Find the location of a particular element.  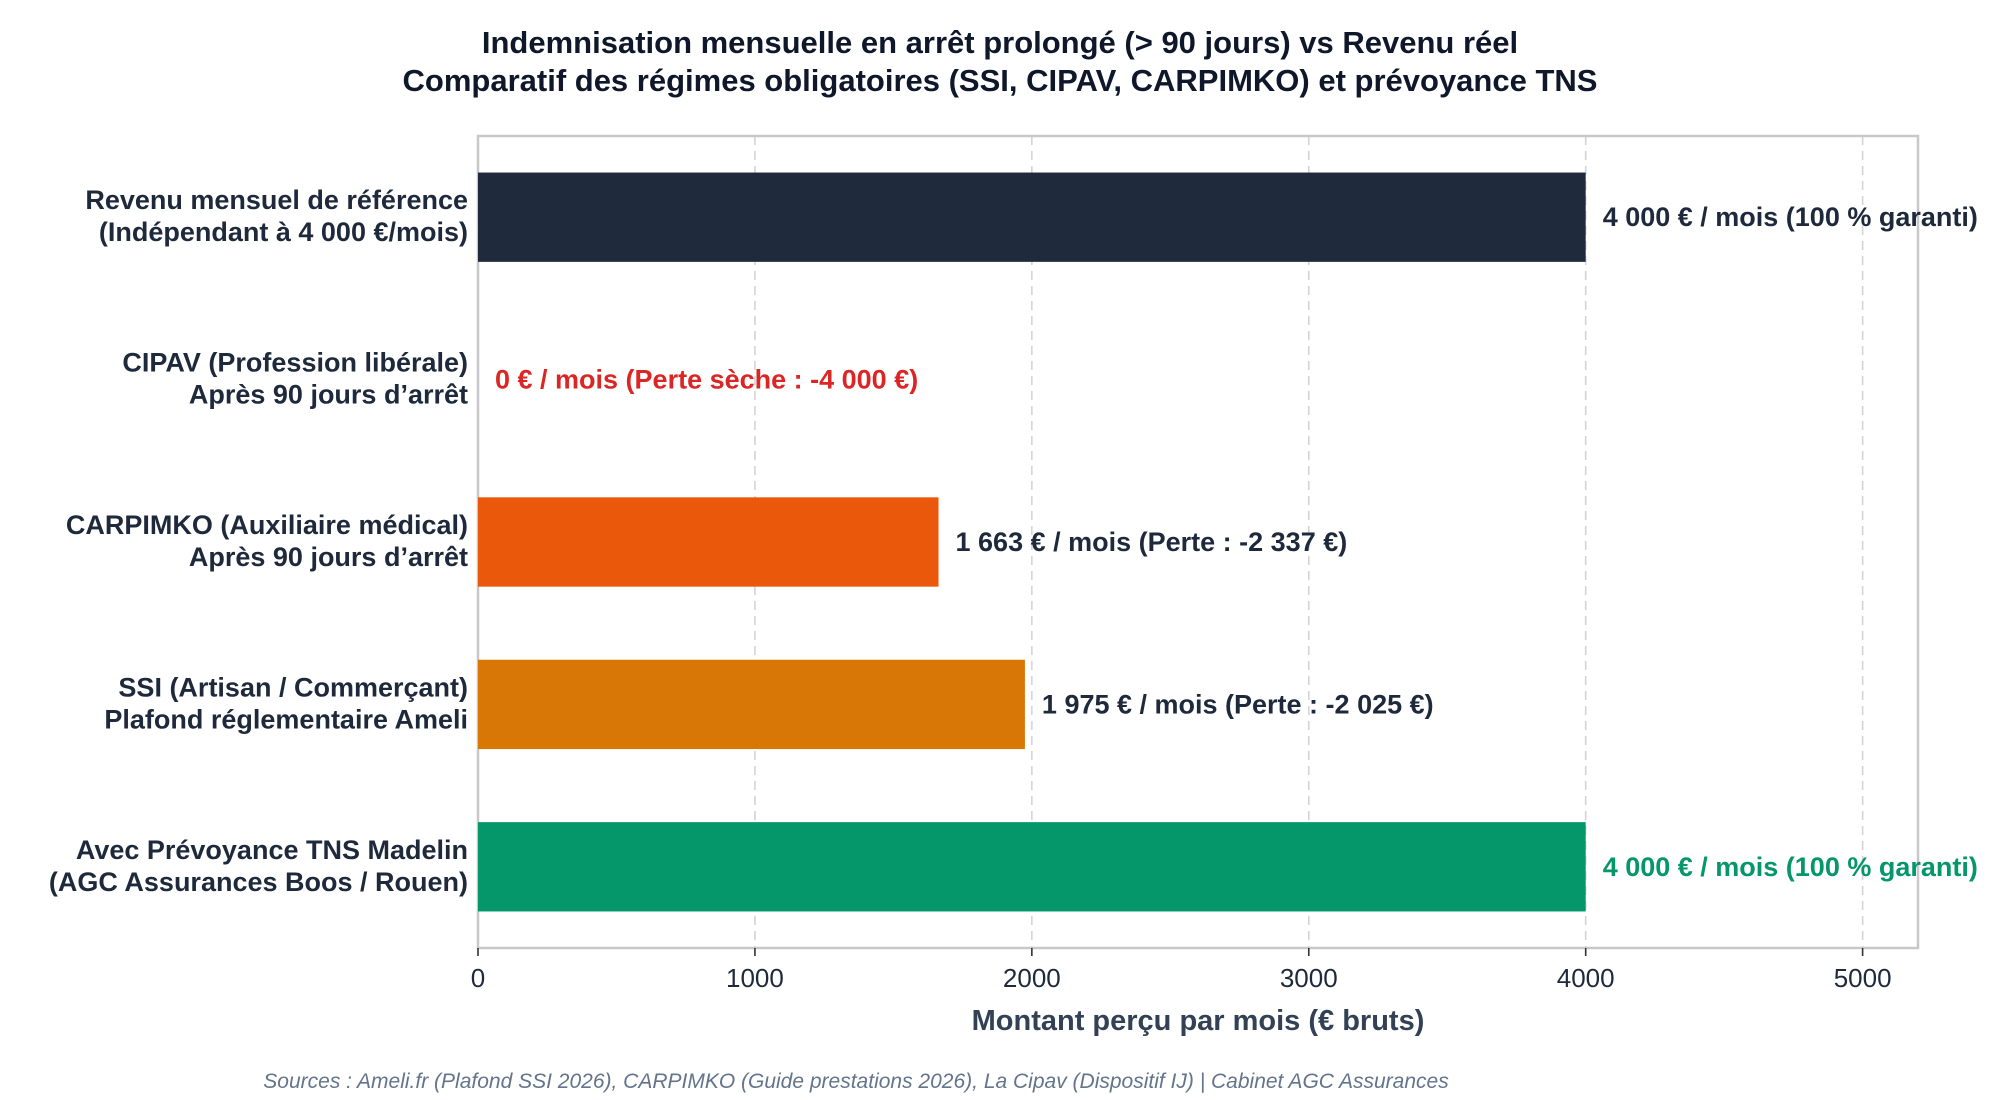

x-tick-label: 4000 is located at coordinates (1586, 978).